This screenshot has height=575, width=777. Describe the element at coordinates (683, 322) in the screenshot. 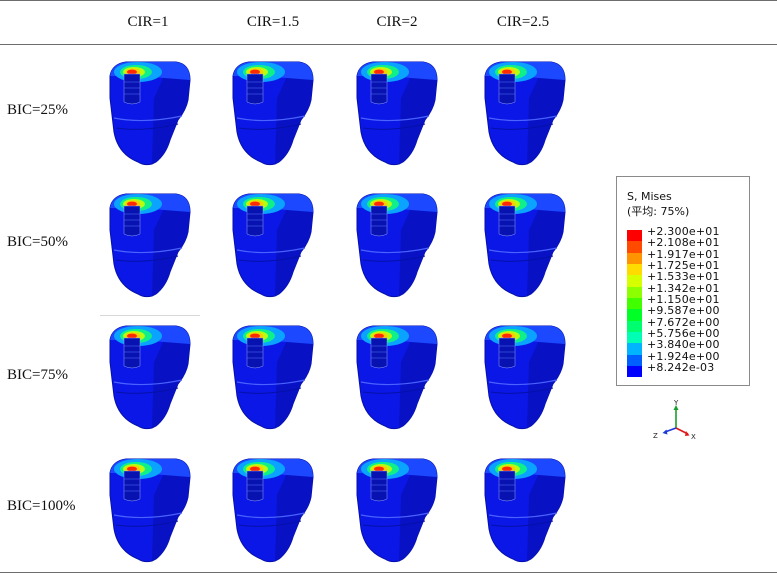

I see `legend-value: +7.672e+00` at that location.